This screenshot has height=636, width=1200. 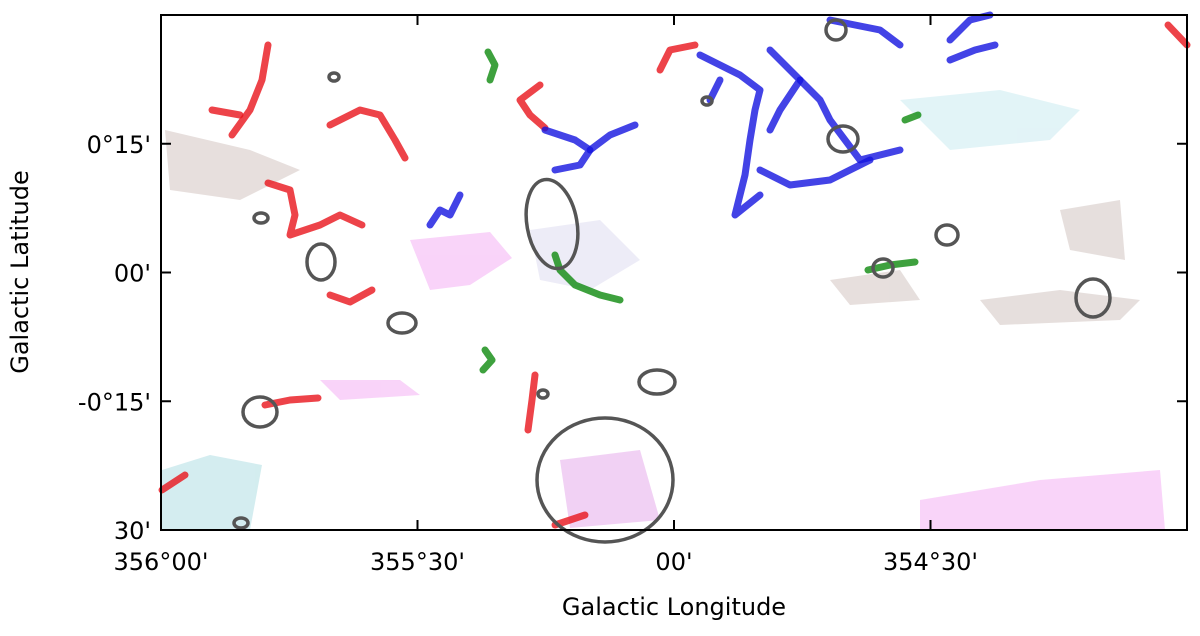 I want to click on x-tick-label: 355°30', so click(x=417, y=562).